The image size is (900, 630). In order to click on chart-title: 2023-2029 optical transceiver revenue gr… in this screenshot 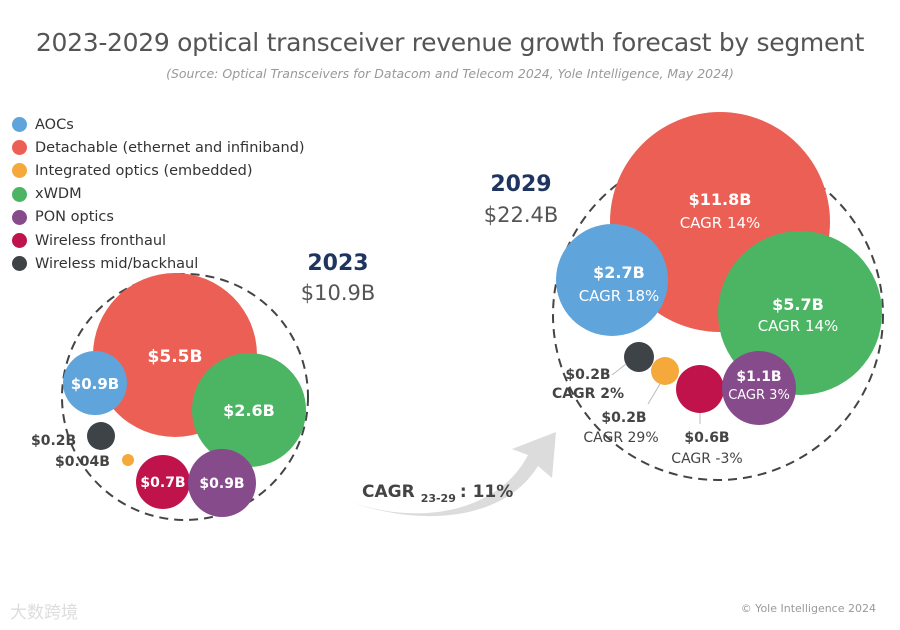, I will do `click(450, 42)`.